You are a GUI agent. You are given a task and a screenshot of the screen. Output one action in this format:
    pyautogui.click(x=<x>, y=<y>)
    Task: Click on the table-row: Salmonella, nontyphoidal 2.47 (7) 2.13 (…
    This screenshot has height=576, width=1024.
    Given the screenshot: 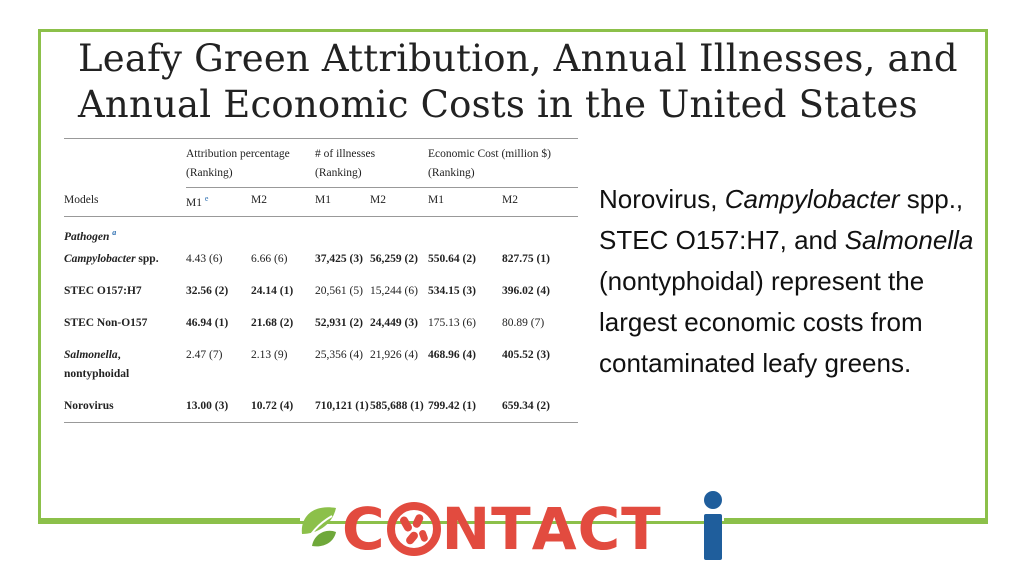 What is the action you would take?
    pyautogui.click(x=321, y=368)
    